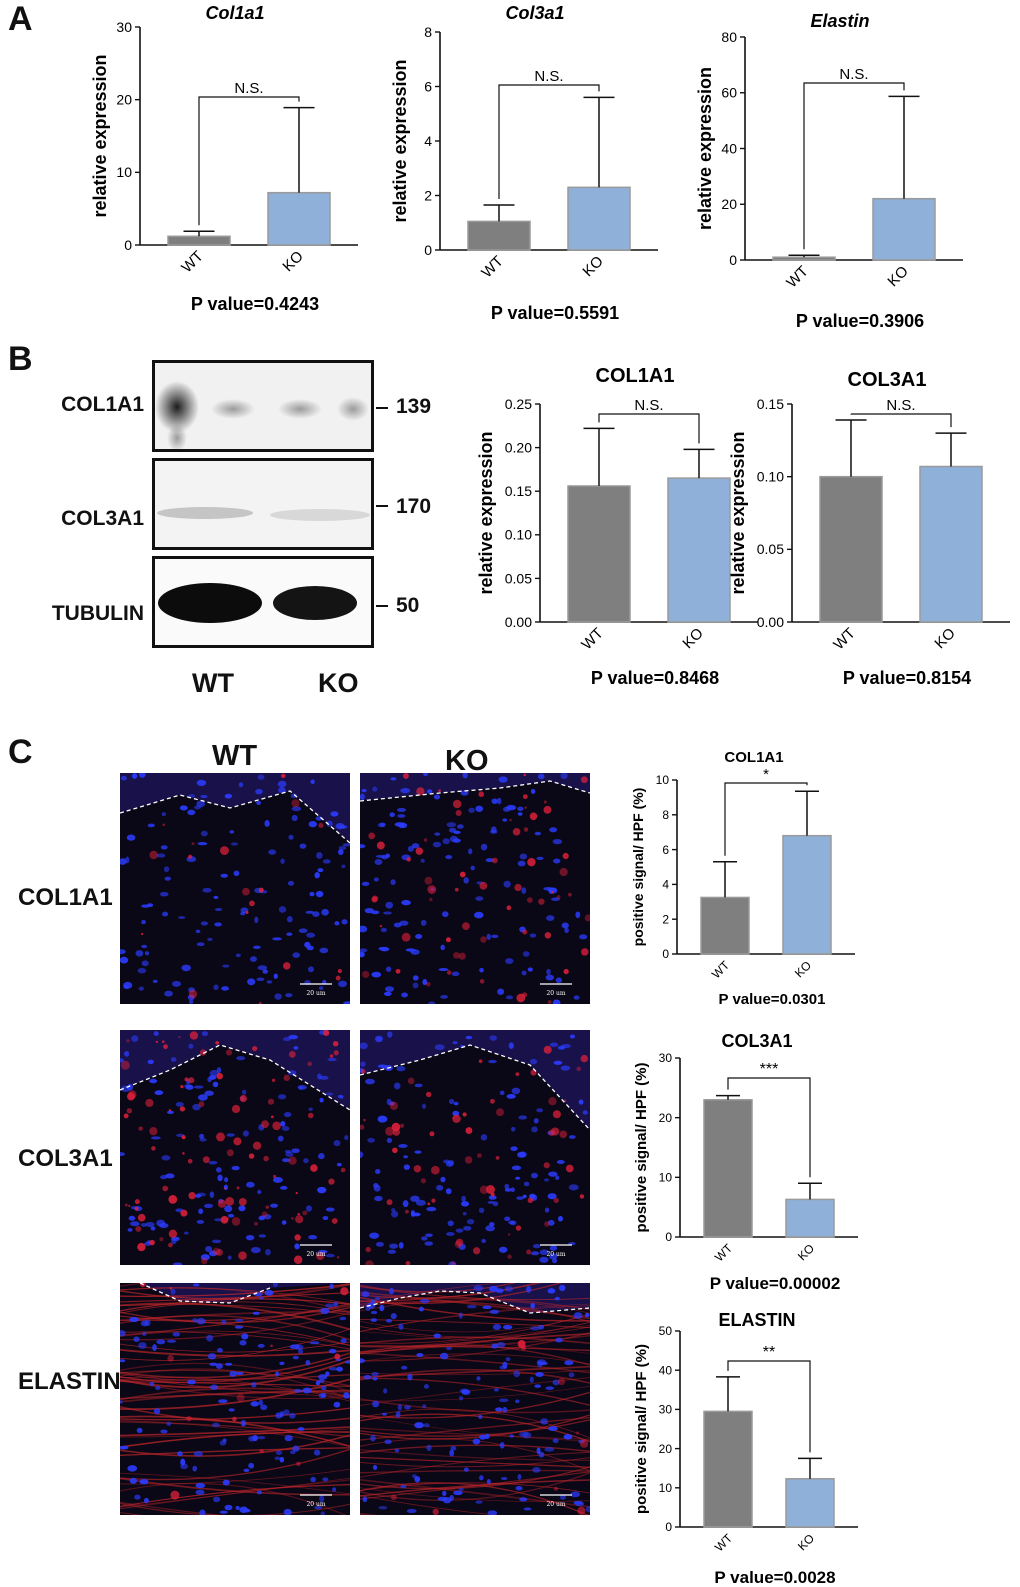 This screenshot has width=1020, height=1587. Describe the element at coordinates (738, 512) in the screenshot. I see `chart-b2-ylabel: relative expression` at that location.